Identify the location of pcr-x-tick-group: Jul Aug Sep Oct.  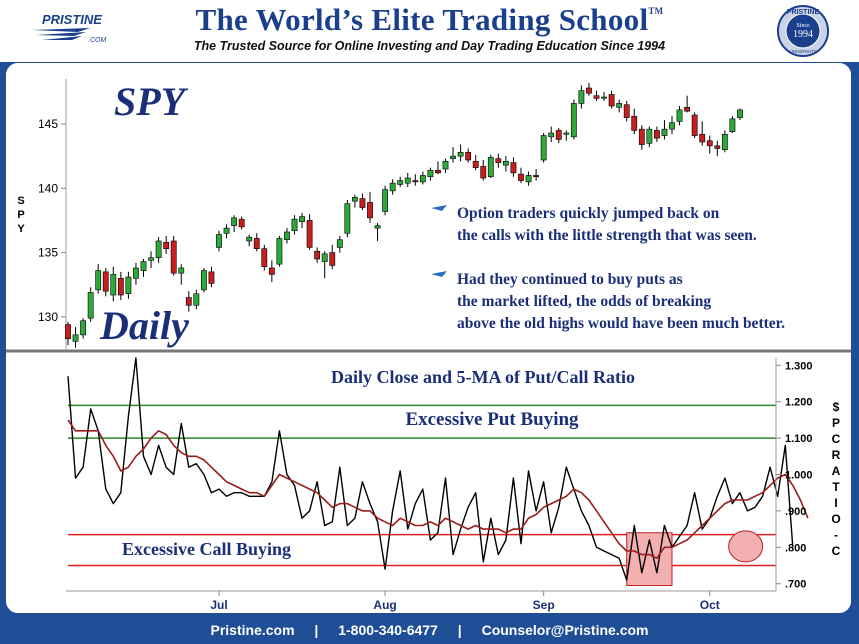
(465, 601).